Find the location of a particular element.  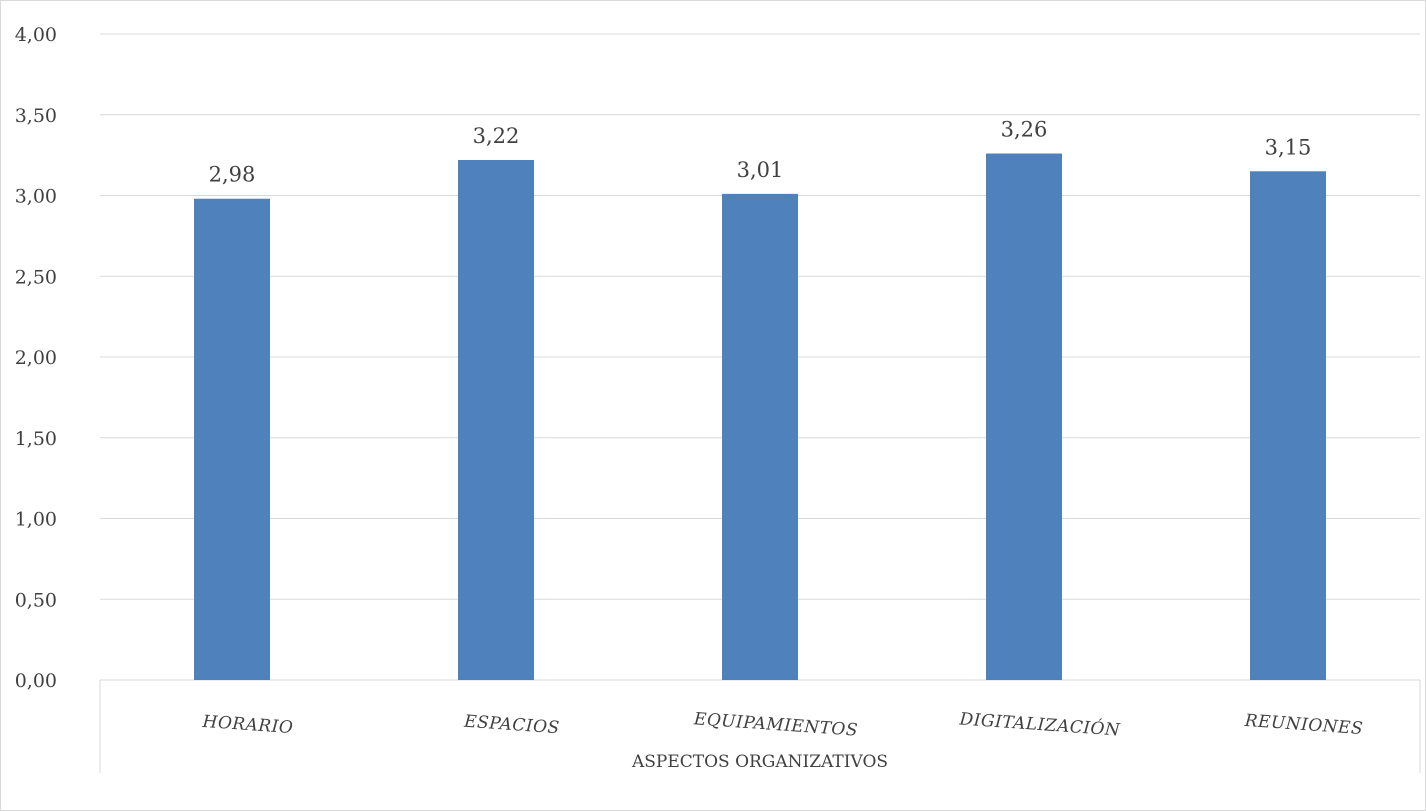

group-label: ASPECTOS ORGANIZATIVOS is located at coordinates (759, 762).